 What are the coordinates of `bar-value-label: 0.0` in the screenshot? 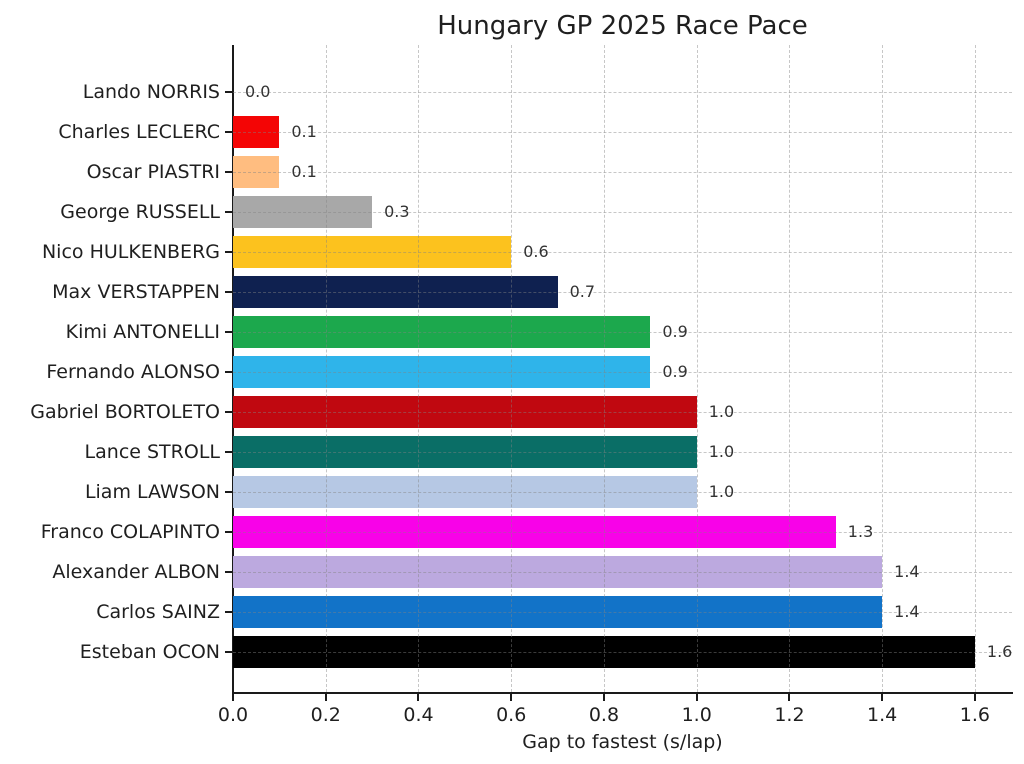 It's located at (258, 91).